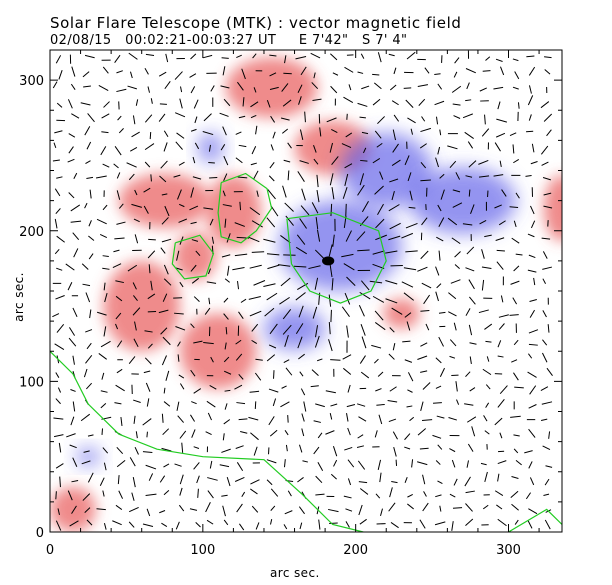 The height and width of the screenshot is (585, 612). I want to click on y-axis-label: arc sec., so click(18, 297).